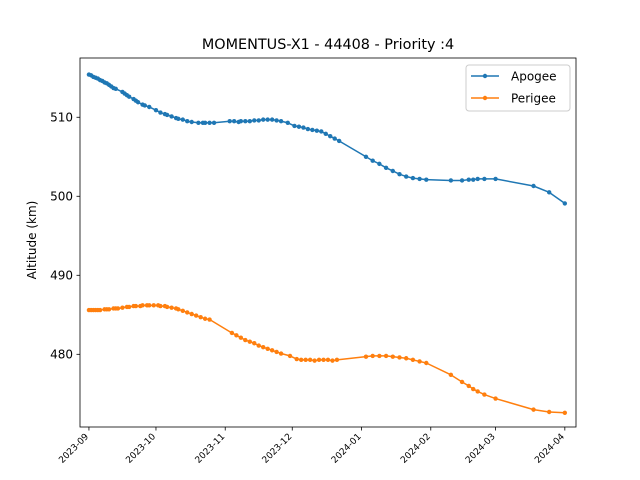  Describe the element at coordinates (518, 88) in the screenshot. I see `legend: Apogee Perigee` at that location.